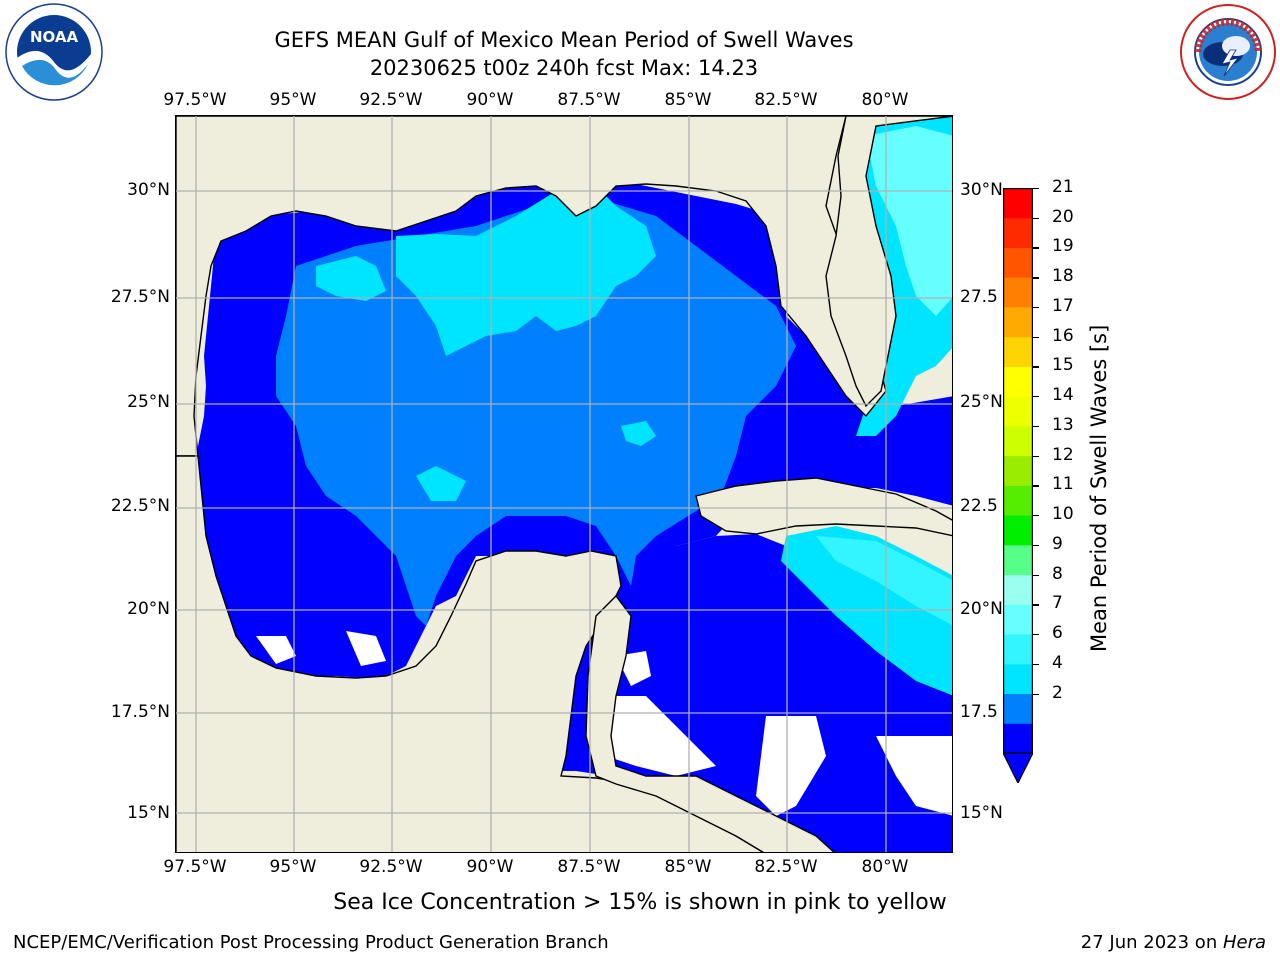  What do you see at coordinates (1099, 488) in the screenshot?
I see `colorbar-label: Mean Period of Swell Waves [s]` at bounding box center [1099, 488].